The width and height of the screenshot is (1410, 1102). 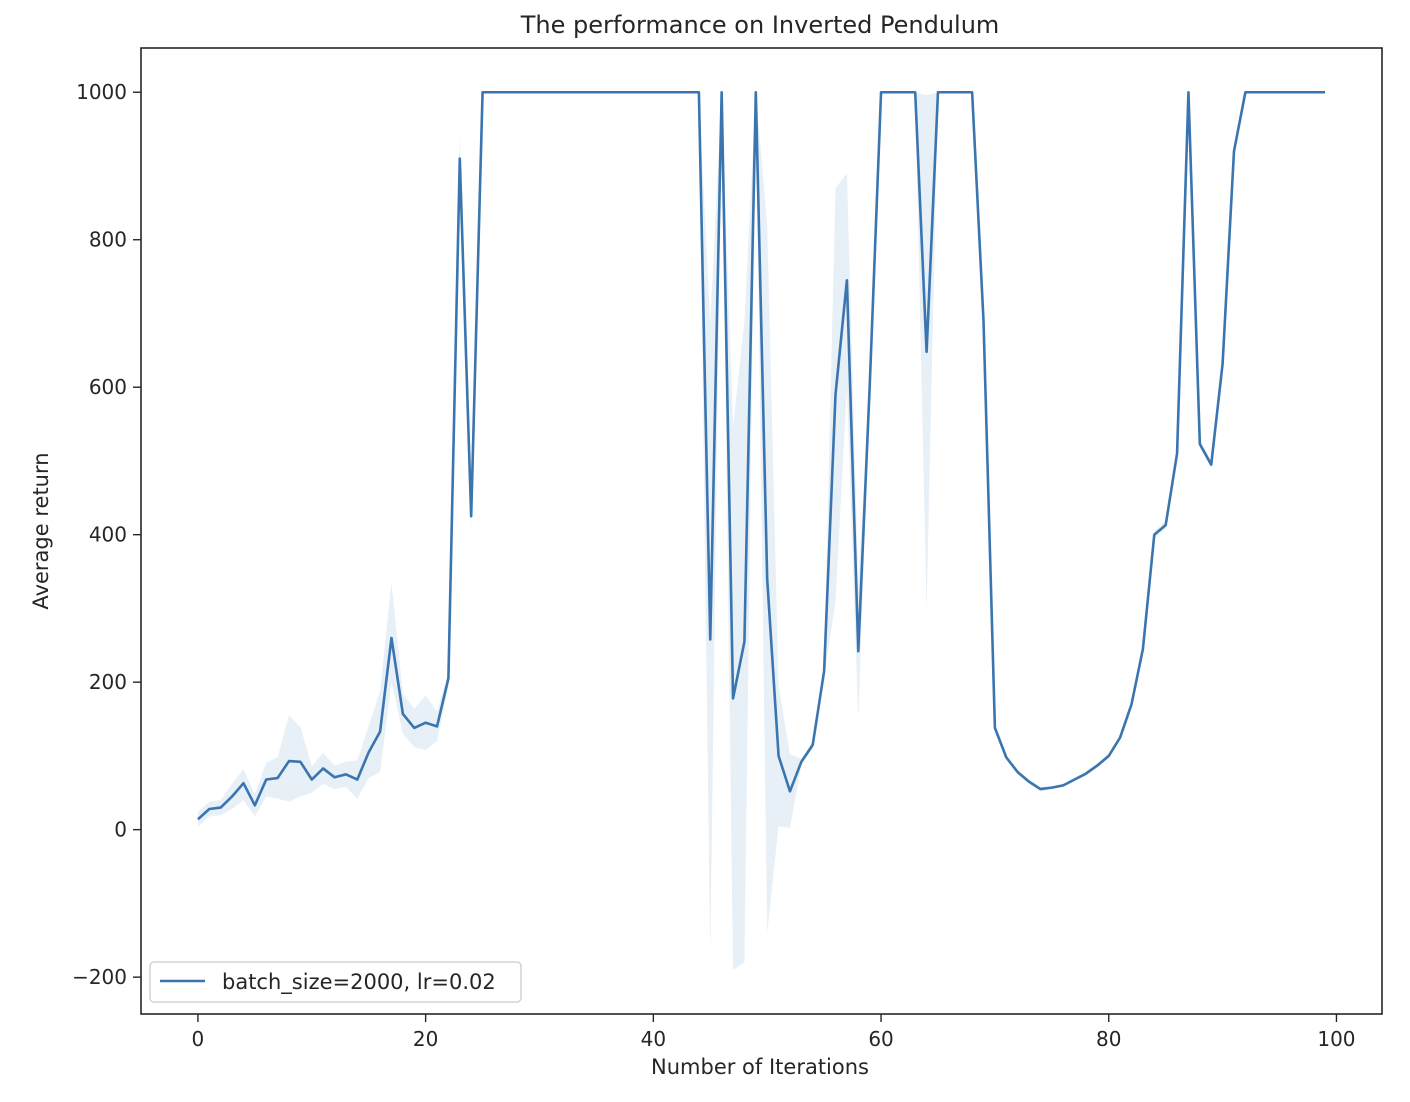 I want to click on x-tick-label-80: 80, so click(x=1108, y=1039).